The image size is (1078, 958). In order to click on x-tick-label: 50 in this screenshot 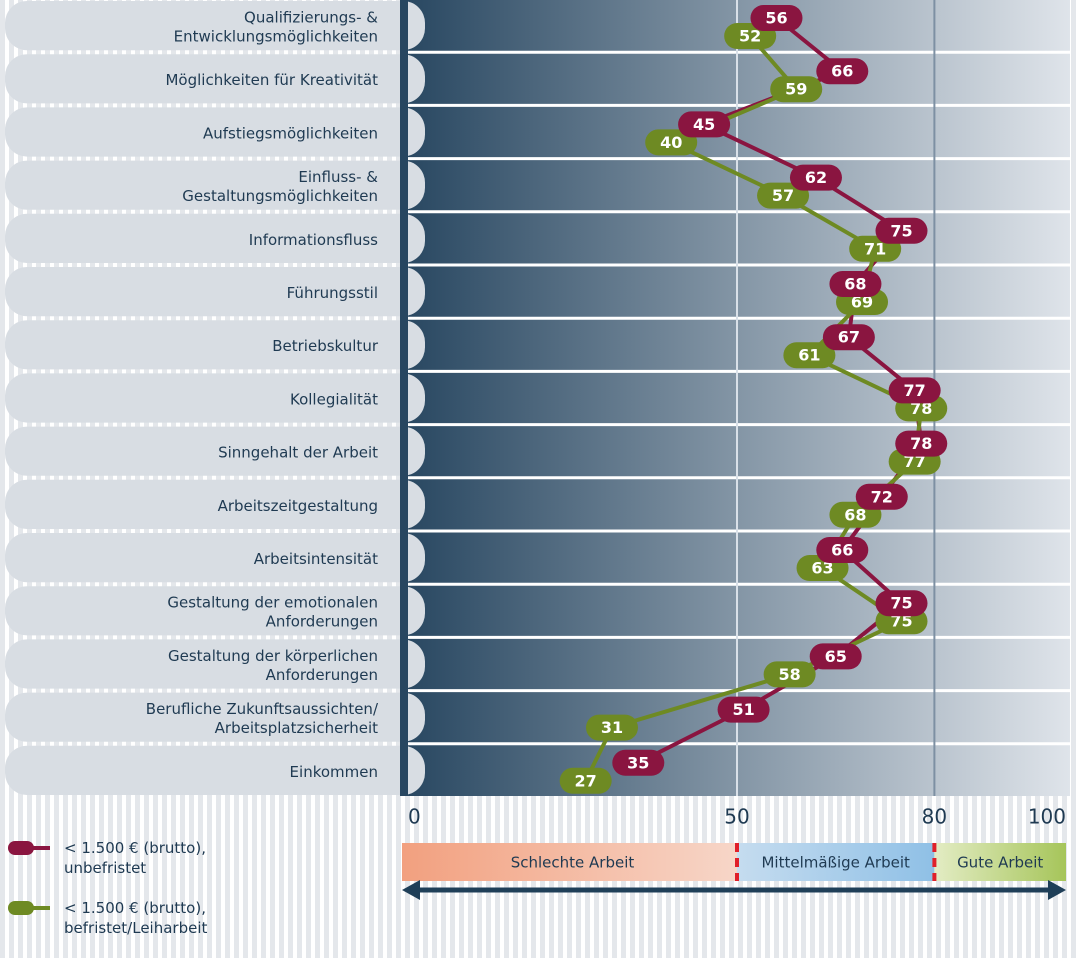, I will do `click(736, 817)`.